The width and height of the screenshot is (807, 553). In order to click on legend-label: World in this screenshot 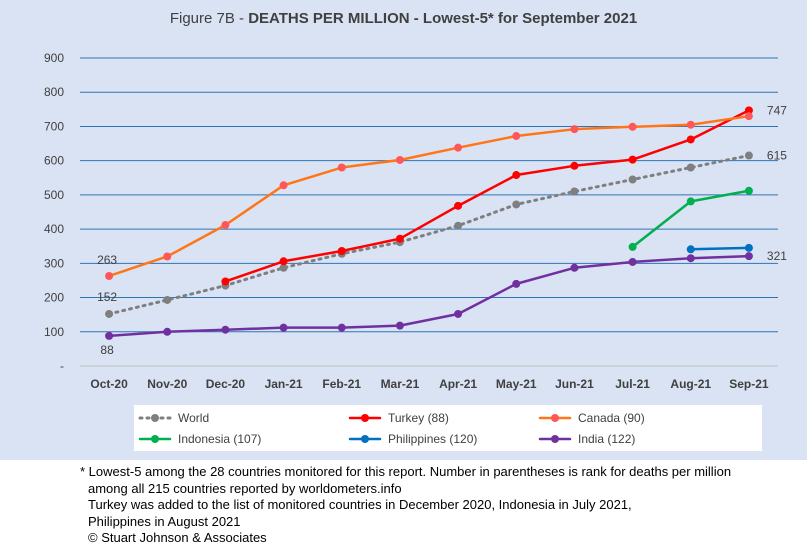, I will do `click(193, 418)`.